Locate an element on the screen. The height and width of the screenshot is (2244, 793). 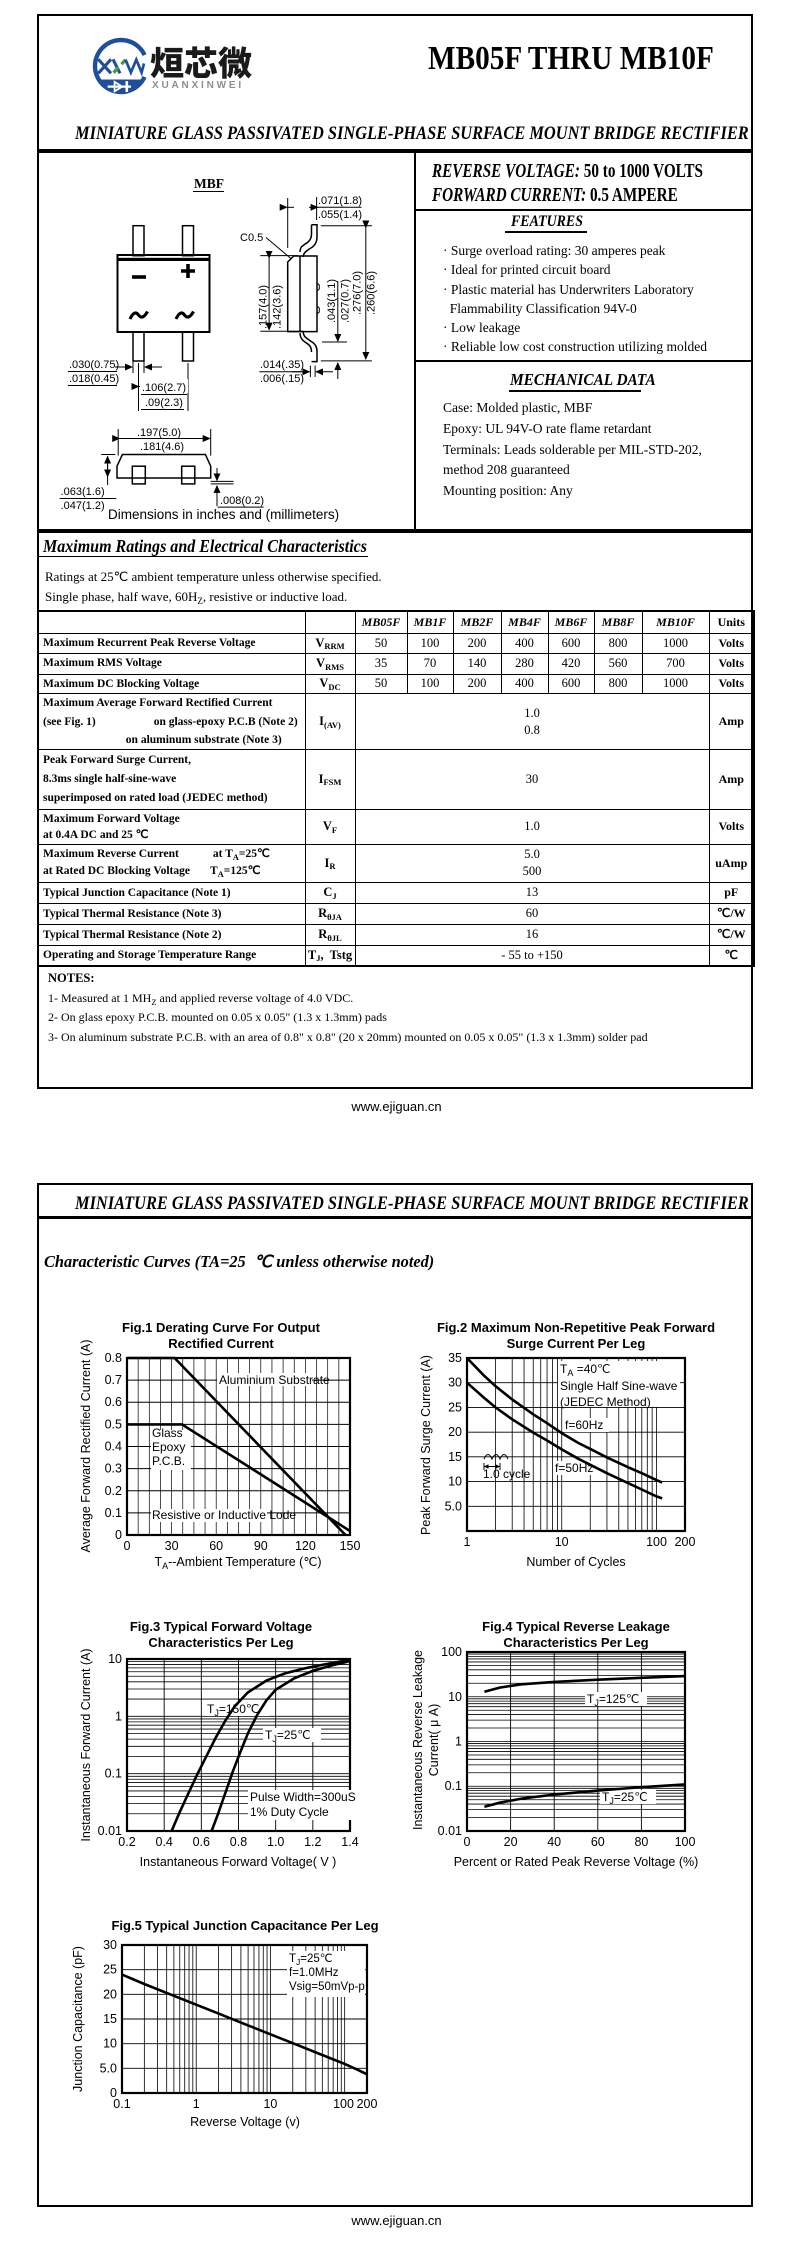
svg-text:Fig.1 Derating Curve For Outpu: Fig.1 Derating Curve For Output is located at coordinates (221, 1327).